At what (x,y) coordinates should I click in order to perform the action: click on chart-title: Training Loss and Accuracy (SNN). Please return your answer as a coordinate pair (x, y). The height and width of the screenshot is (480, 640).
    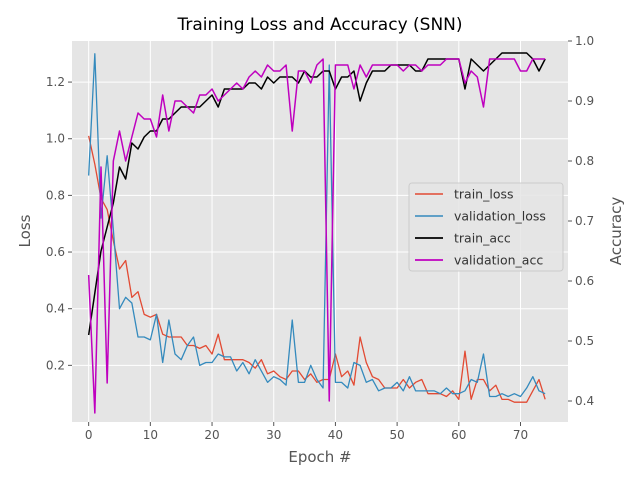
    Looking at the image, I should click on (319, 25).